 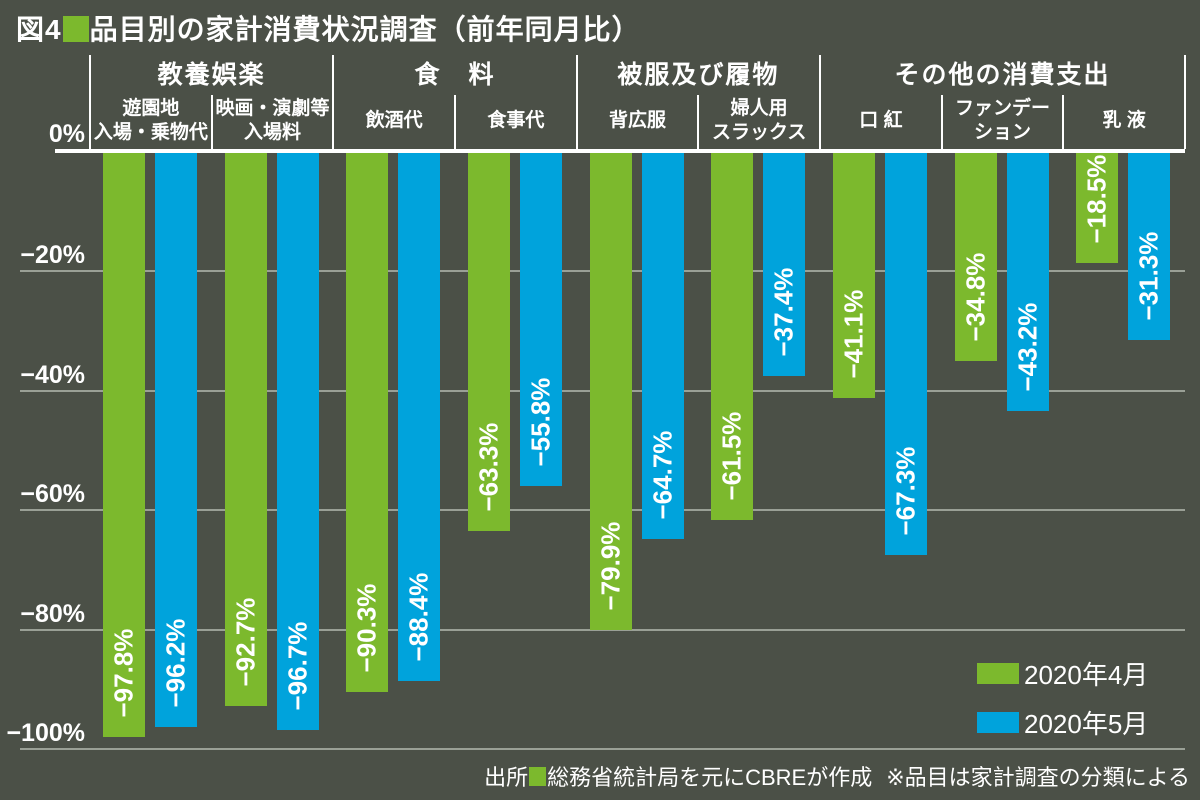 I want to click on category-label: 口 紅, so click(x=881, y=121).